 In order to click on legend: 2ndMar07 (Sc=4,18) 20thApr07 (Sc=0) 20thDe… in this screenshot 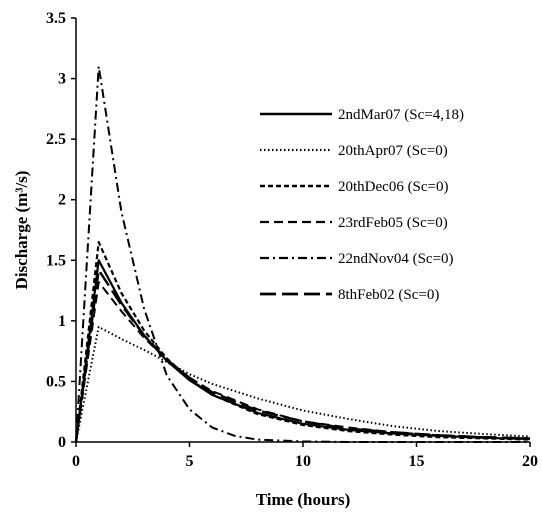, I will do `click(362, 205)`.